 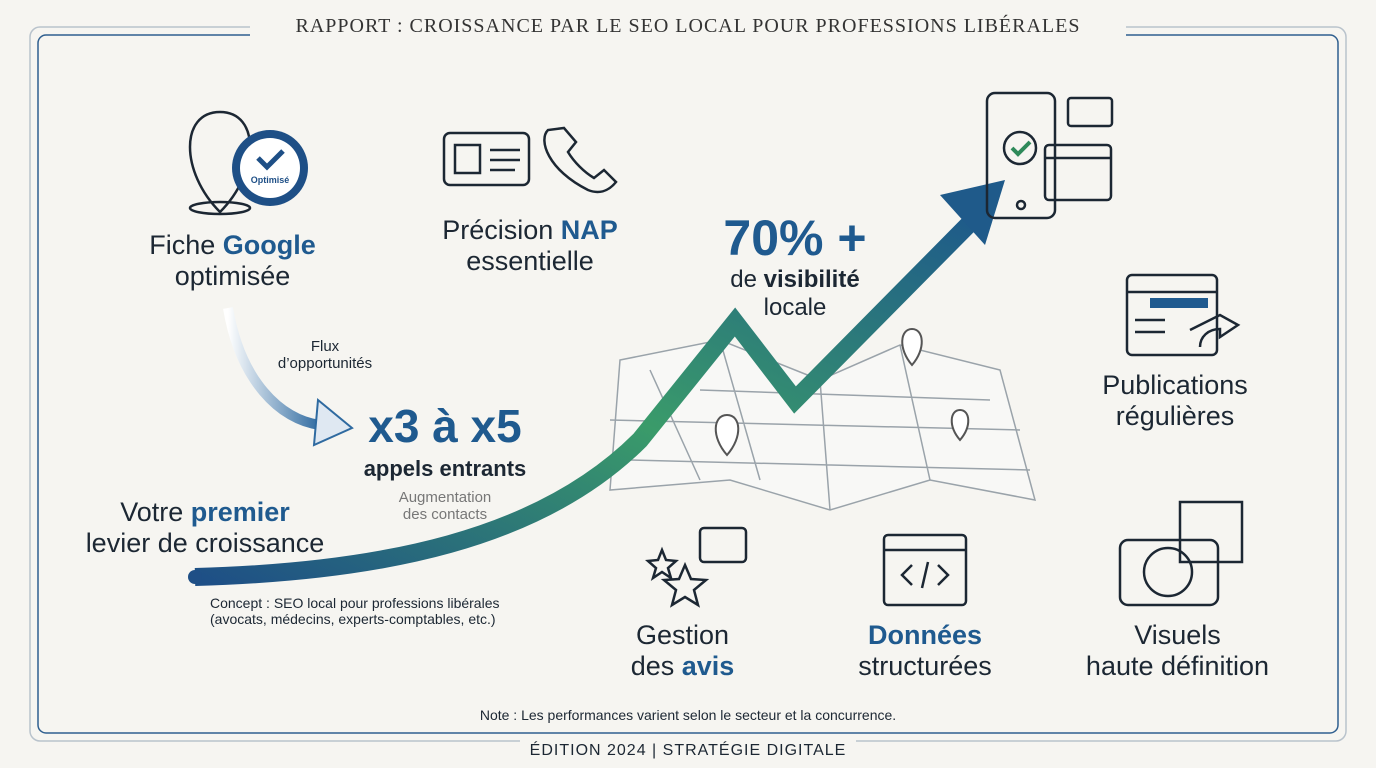 I want to click on text: des contacts, so click(x=445, y=515).